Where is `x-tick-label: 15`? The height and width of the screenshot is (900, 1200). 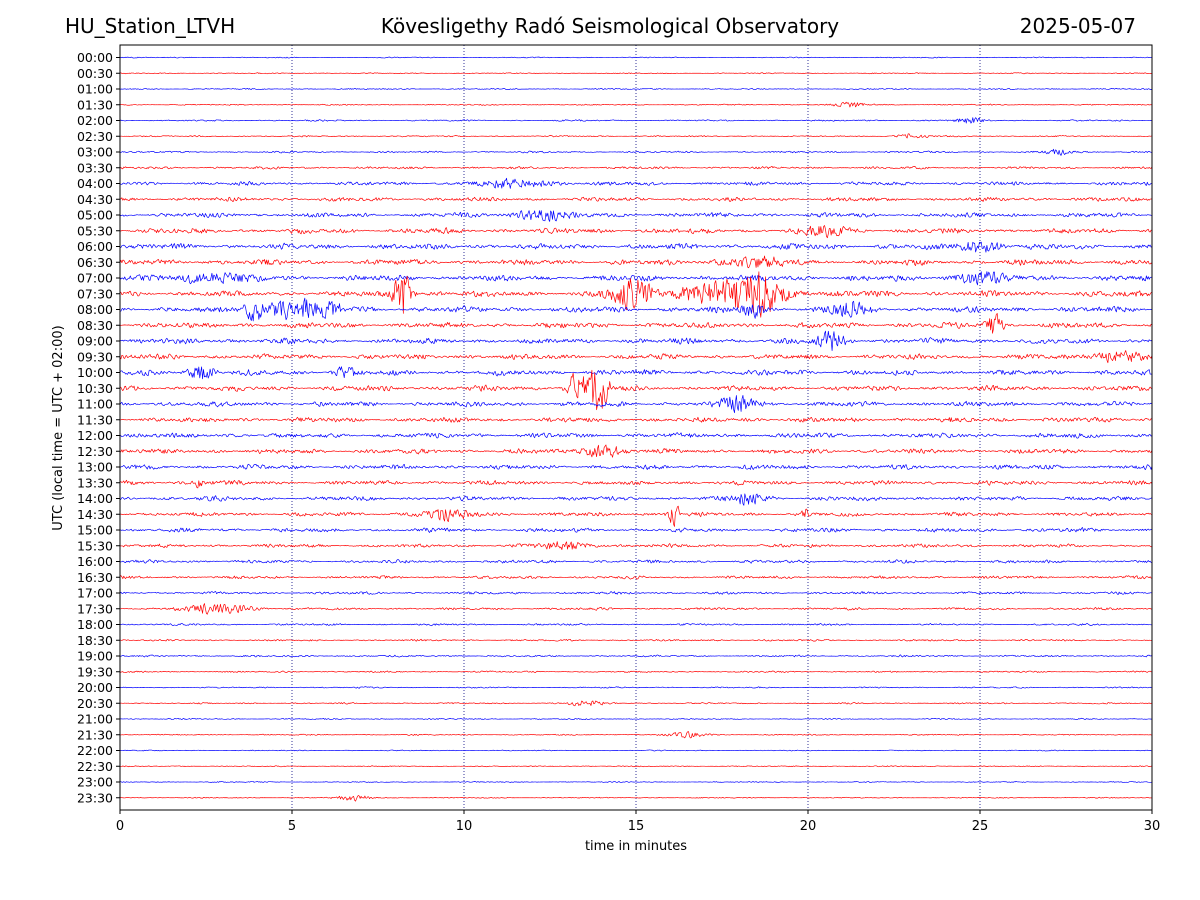
x-tick-label: 15 is located at coordinates (636, 826).